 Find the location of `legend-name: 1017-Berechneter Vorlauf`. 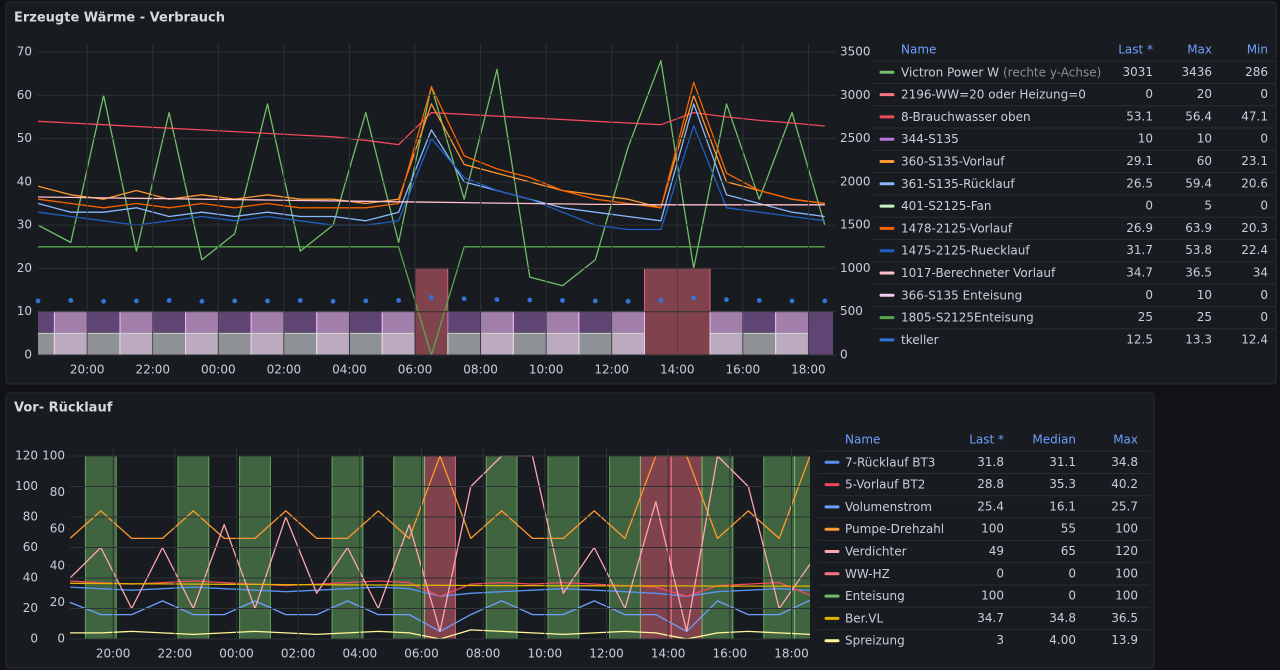

legend-name: 1017-Berechneter Vorlauf is located at coordinates (978, 273).